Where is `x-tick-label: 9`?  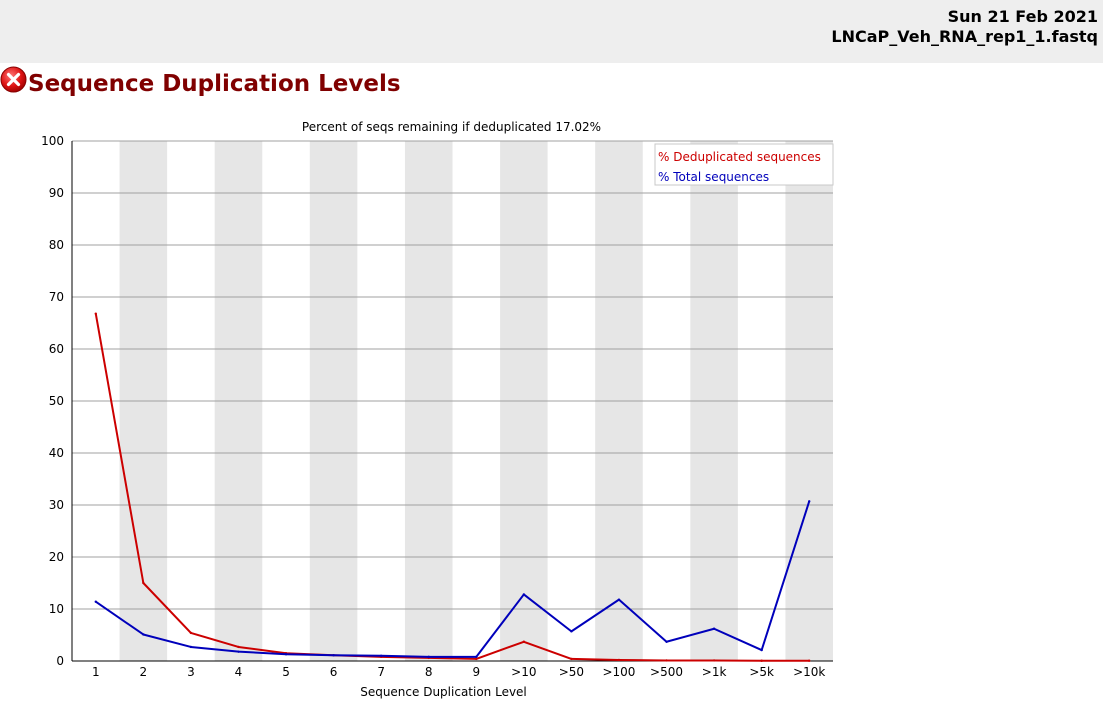
x-tick-label: 9 is located at coordinates (476, 672).